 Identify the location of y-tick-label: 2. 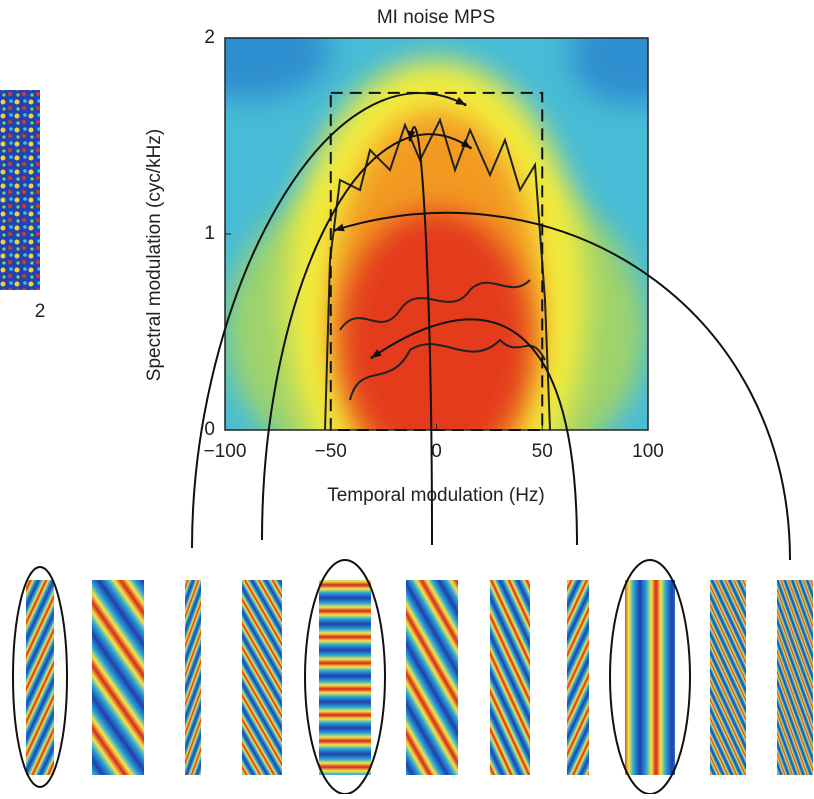
(209, 37).